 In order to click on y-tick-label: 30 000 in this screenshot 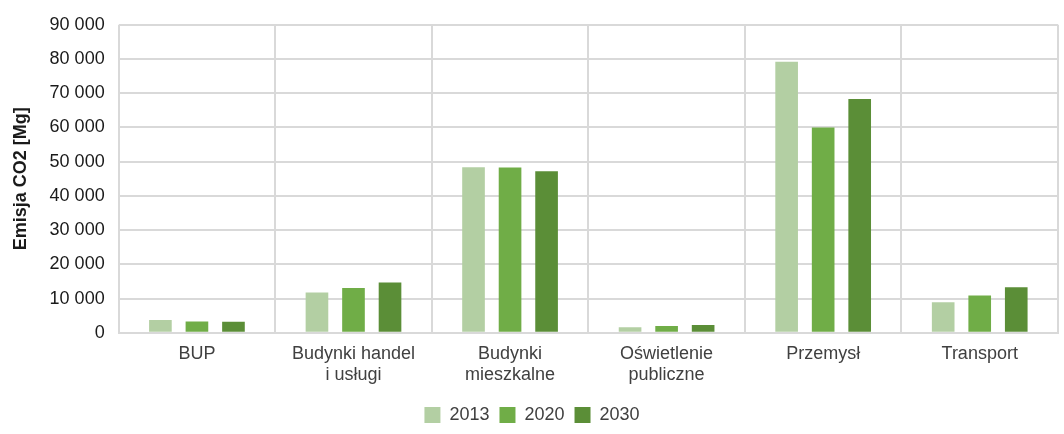, I will do `click(77, 229)`.